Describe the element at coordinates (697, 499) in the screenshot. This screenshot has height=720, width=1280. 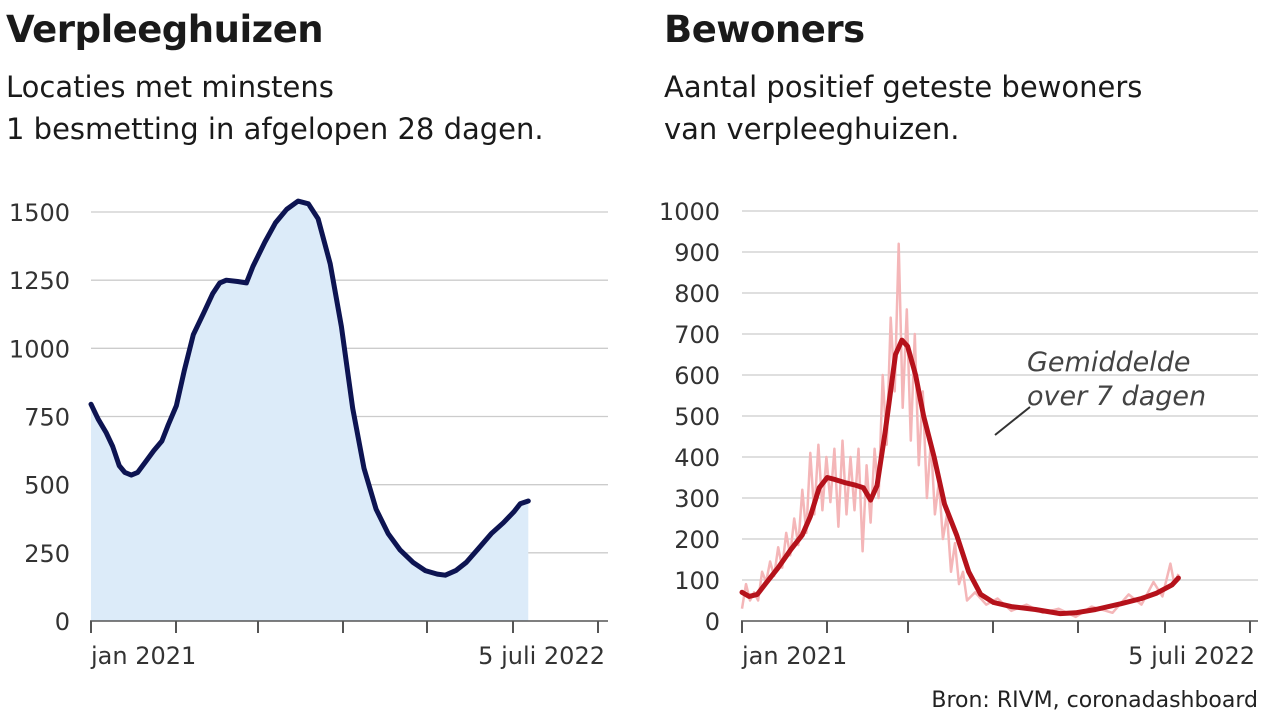
I see `y-tick-label: 300` at that location.